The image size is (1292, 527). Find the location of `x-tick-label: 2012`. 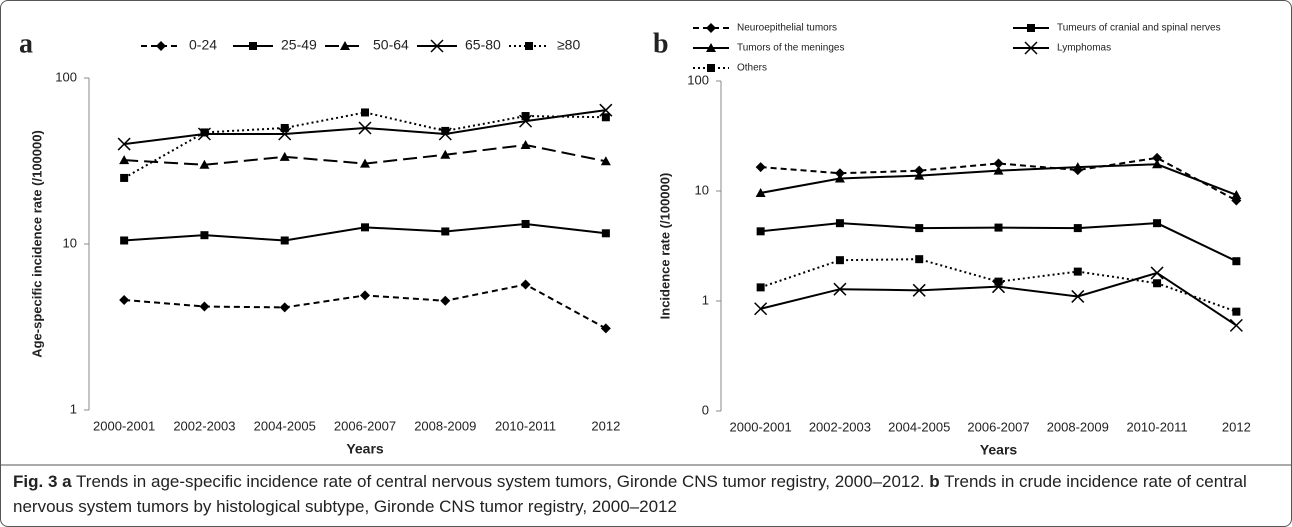

x-tick-label: 2012 is located at coordinates (1236, 426).